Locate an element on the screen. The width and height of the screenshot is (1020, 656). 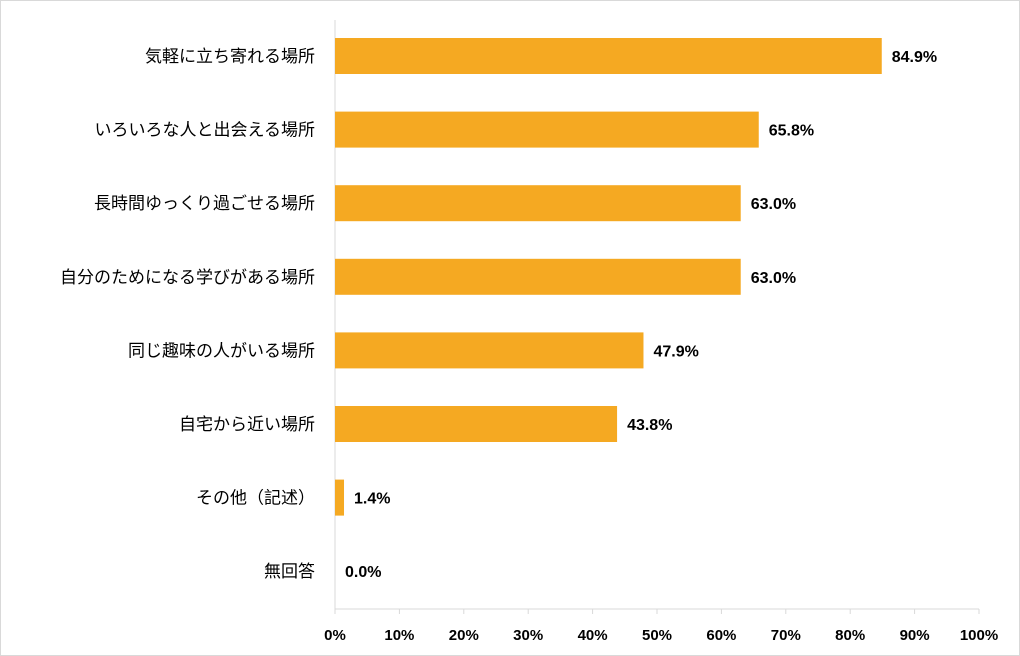
x-tick-label: 10% is located at coordinates (399, 635).